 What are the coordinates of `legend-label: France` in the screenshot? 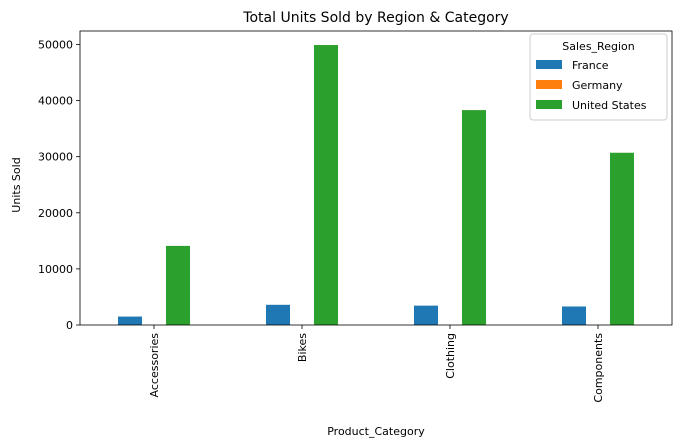 It's located at (590, 65).